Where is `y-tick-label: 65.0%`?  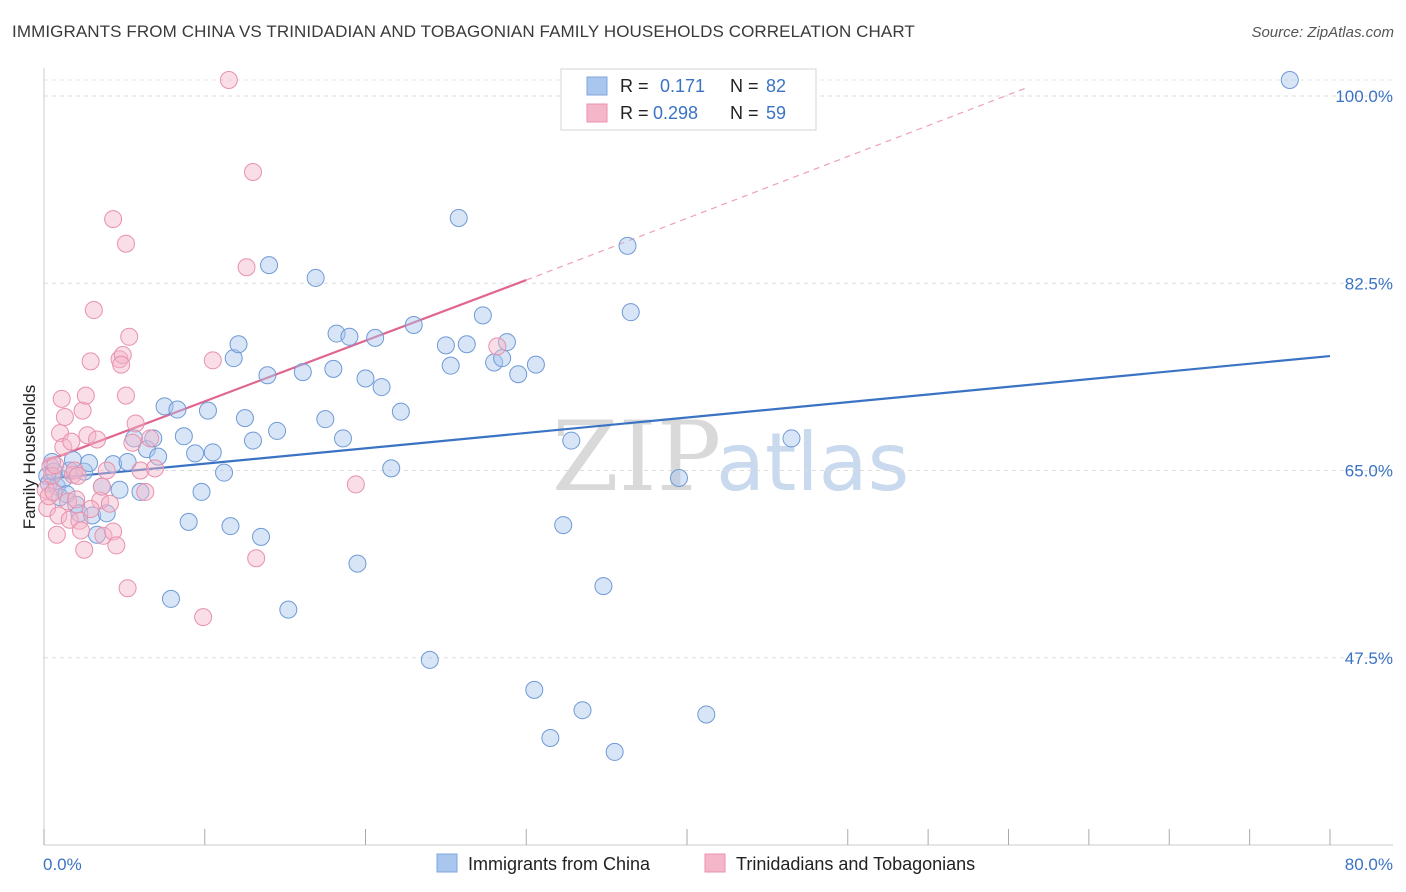 y-tick-label: 65.0% is located at coordinates (1369, 471).